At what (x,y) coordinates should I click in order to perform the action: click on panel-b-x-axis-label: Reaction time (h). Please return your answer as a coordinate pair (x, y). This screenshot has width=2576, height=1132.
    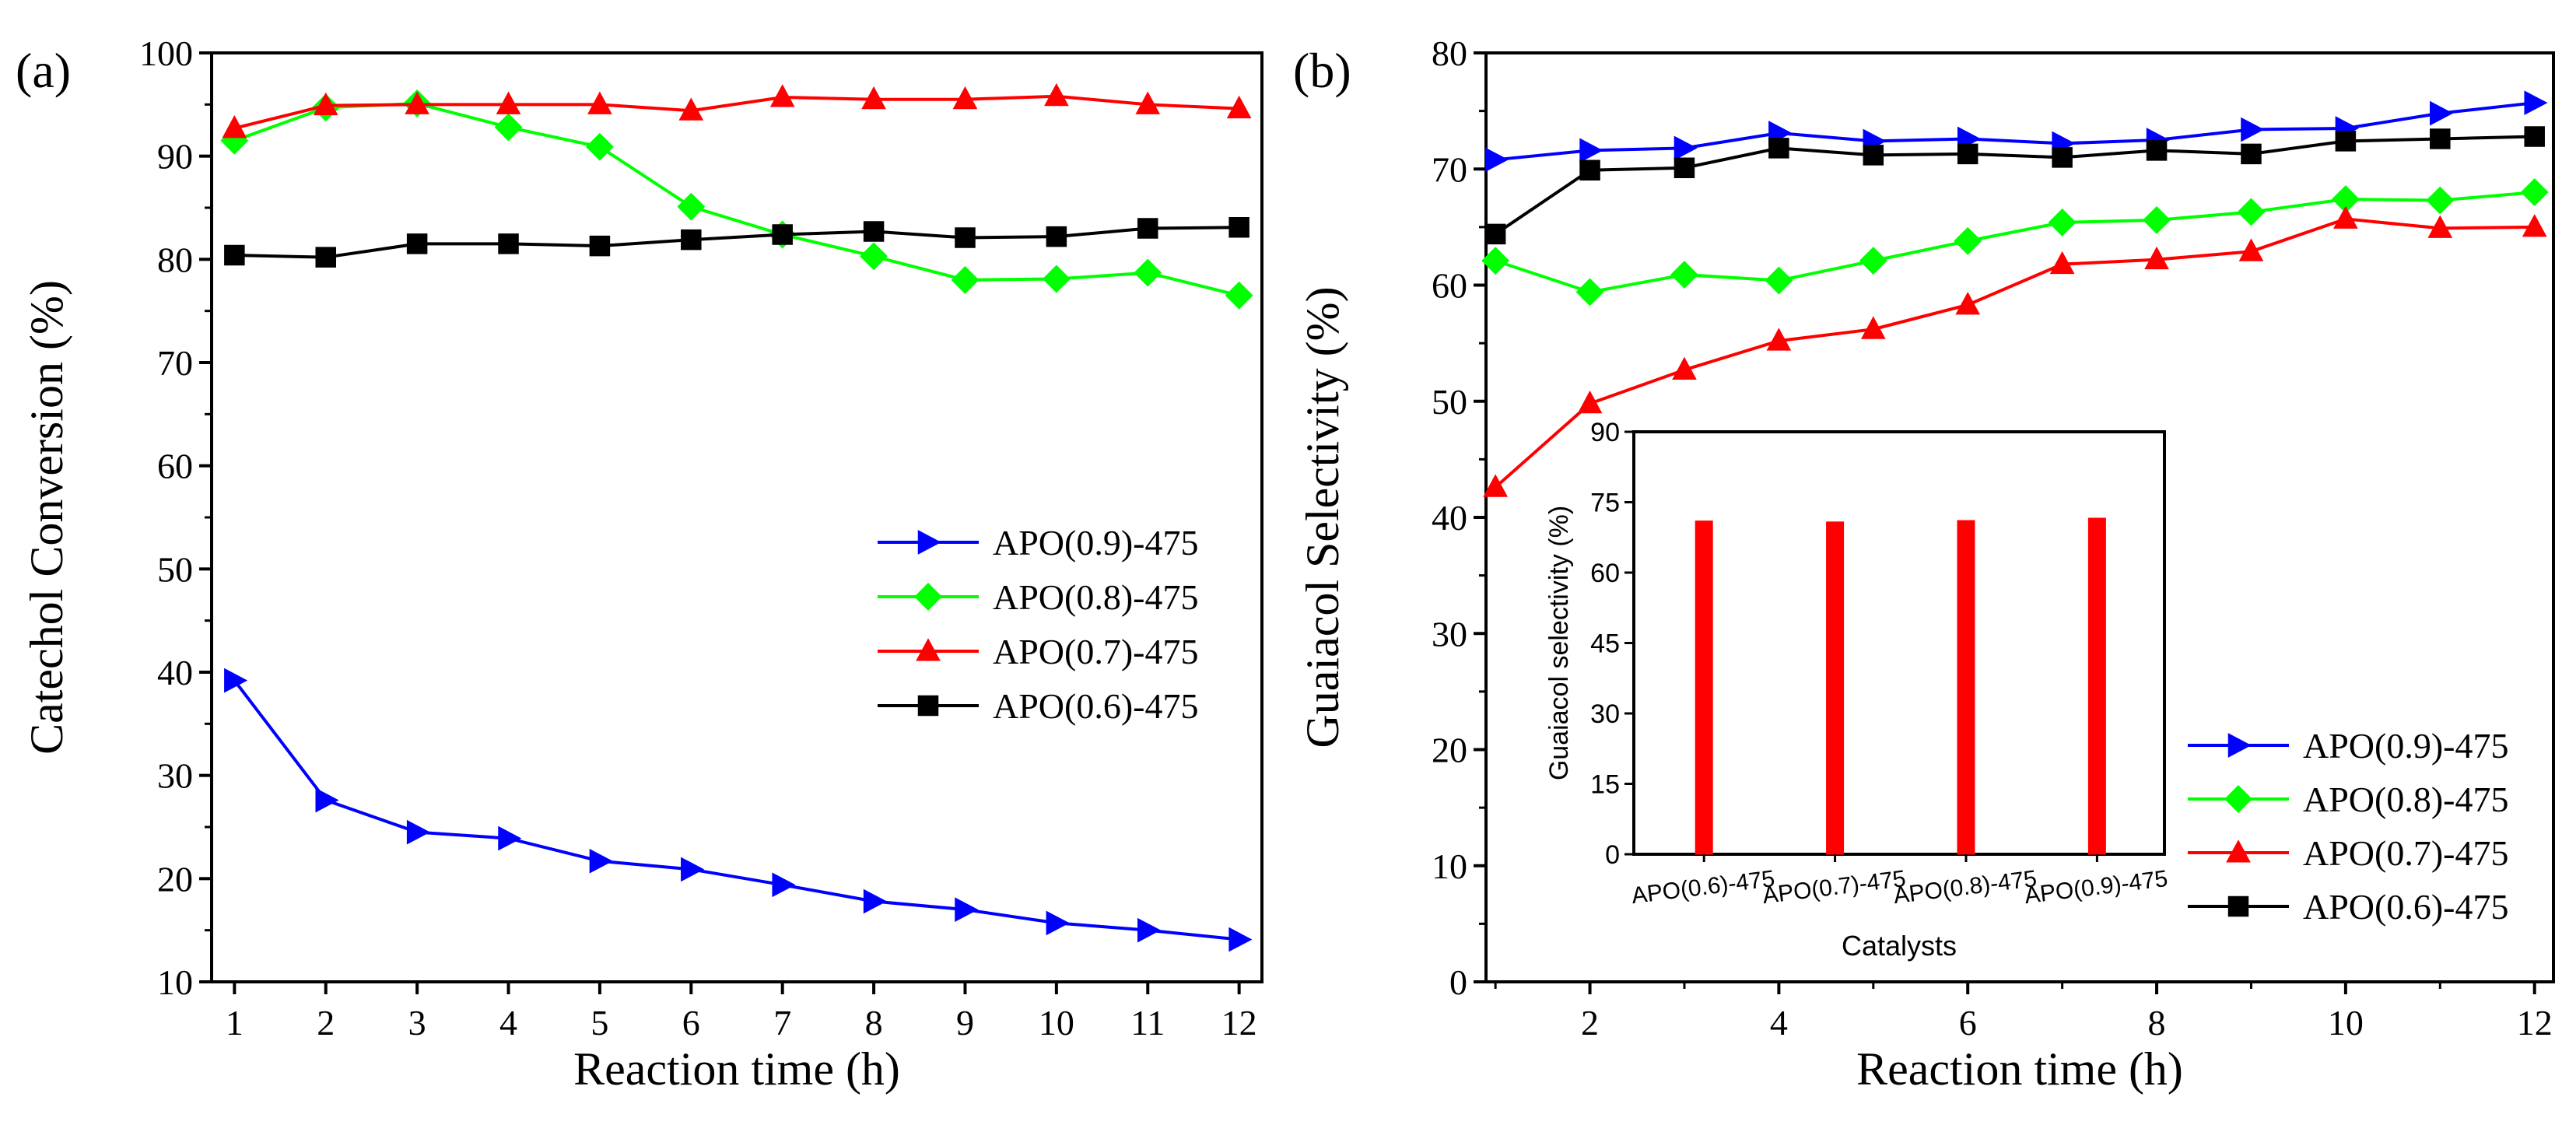
    Looking at the image, I should click on (2019, 1069).